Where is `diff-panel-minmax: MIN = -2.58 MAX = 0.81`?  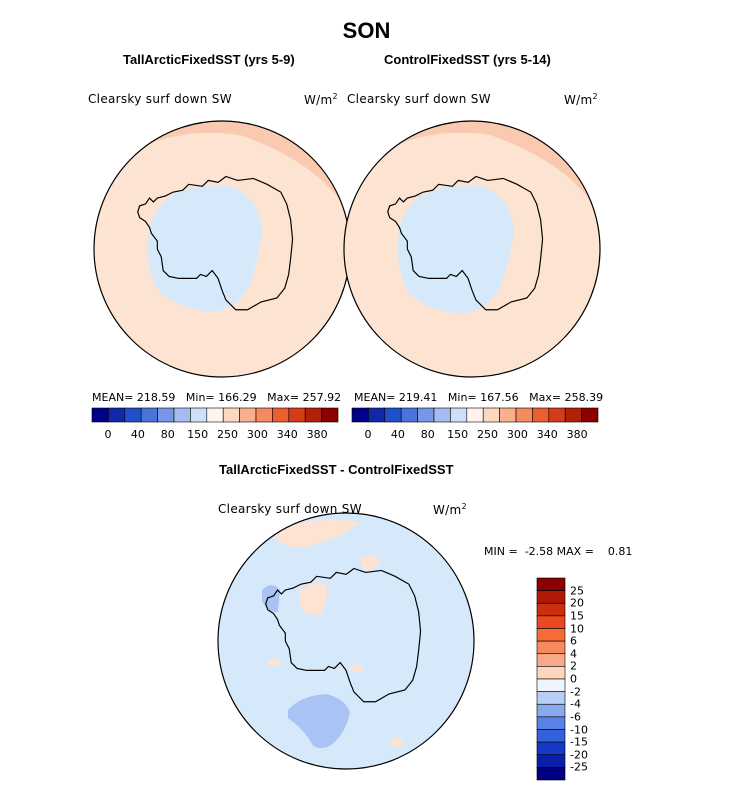
diff-panel-minmax: MIN = -2.58 MAX = 0.81 is located at coordinates (558, 551).